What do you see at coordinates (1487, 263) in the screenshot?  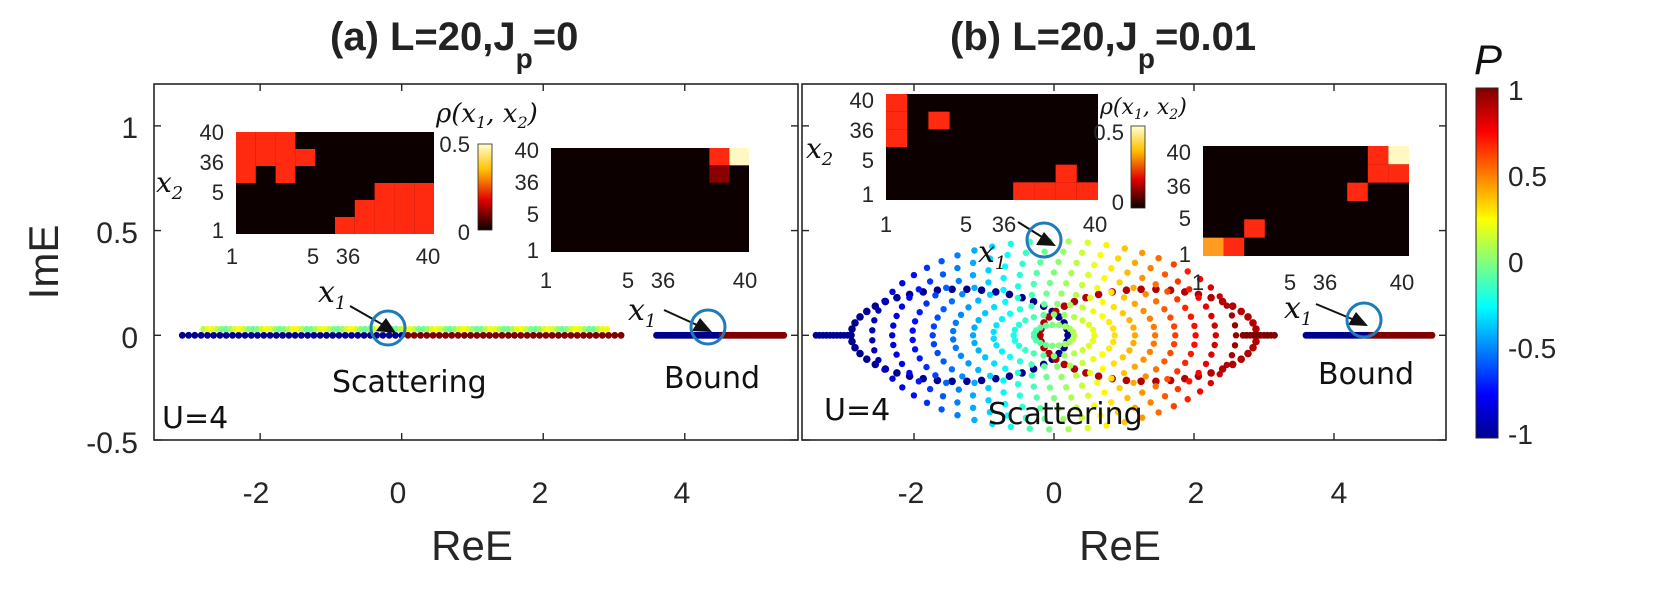 I see `main-colorbar-bar` at bounding box center [1487, 263].